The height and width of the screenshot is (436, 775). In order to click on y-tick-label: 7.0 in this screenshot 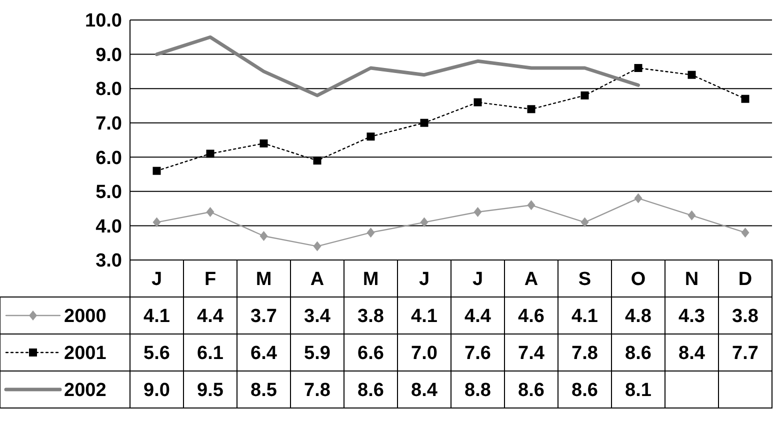, I will do `click(109, 124)`.